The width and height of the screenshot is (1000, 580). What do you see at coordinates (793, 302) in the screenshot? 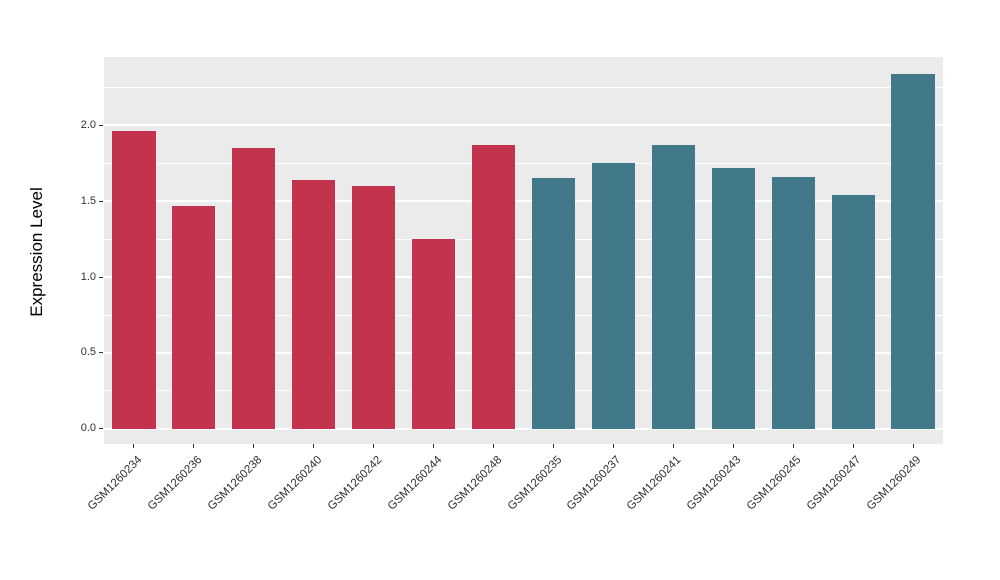
I see `bar-GSM1260245` at bounding box center [793, 302].